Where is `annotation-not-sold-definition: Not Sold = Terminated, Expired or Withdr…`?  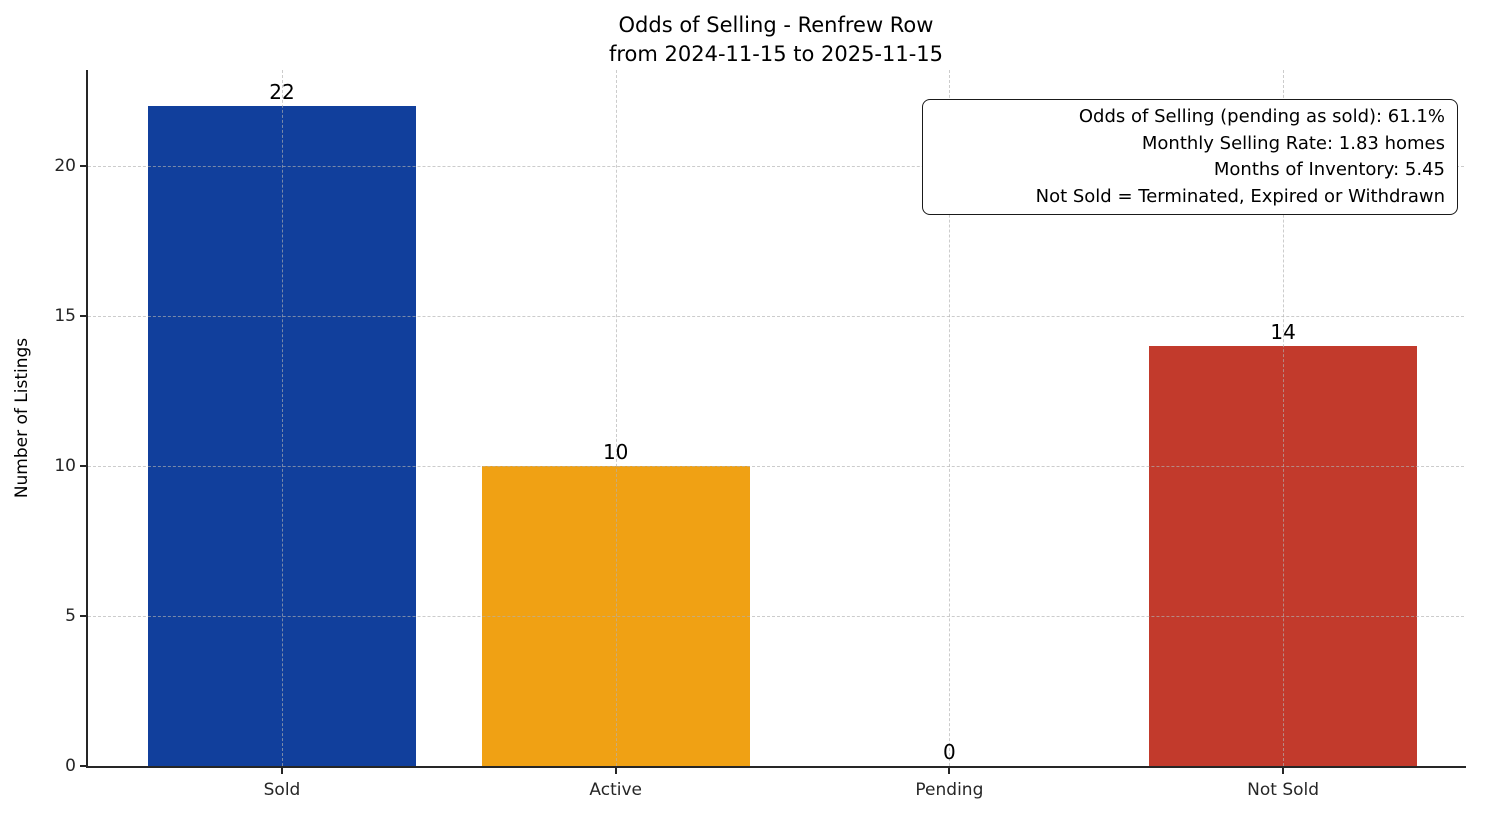
annotation-not-sold-definition: Not Sold = Terminated, Expired or Withdr… is located at coordinates (1240, 196).